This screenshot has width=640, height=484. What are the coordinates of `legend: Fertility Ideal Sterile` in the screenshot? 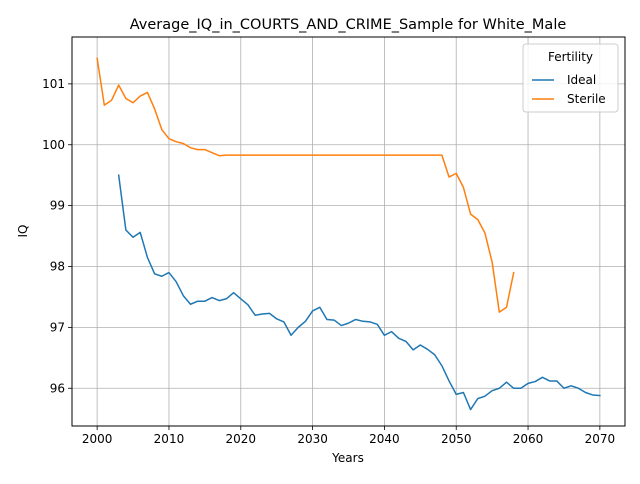 It's located at (570, 78).